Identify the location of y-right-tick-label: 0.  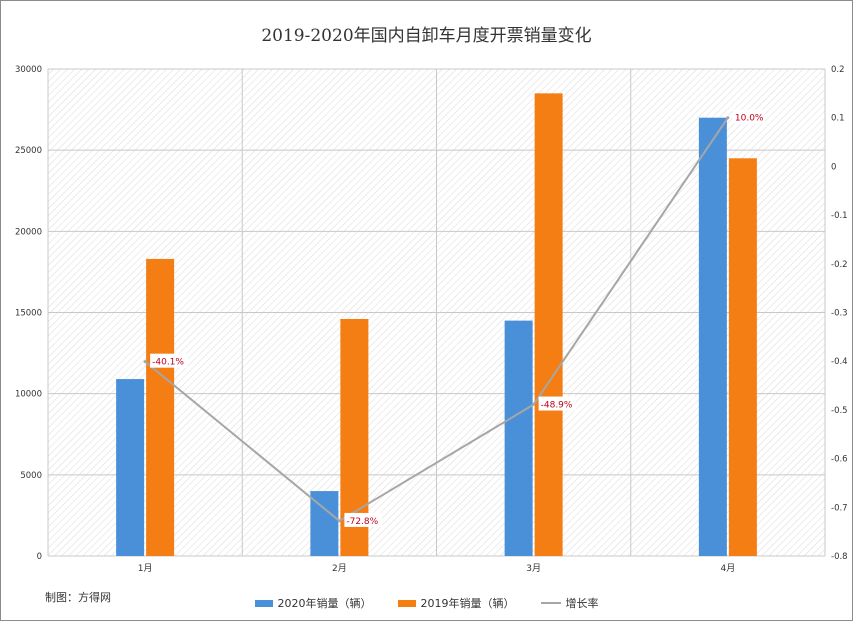
(833, 167).